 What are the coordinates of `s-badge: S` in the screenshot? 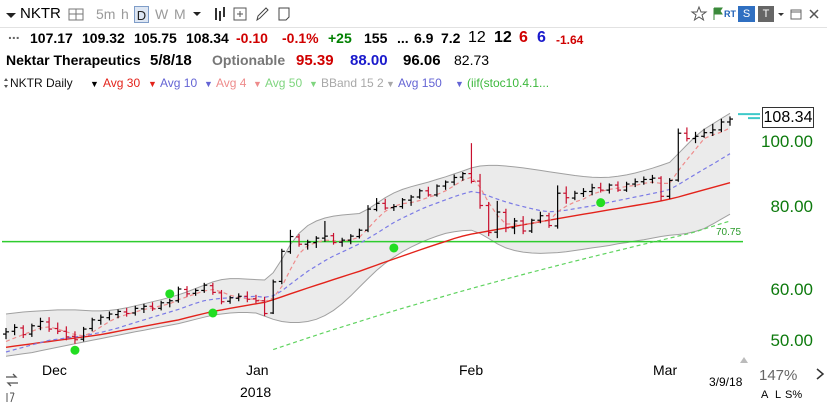 It's located at (746, 14).